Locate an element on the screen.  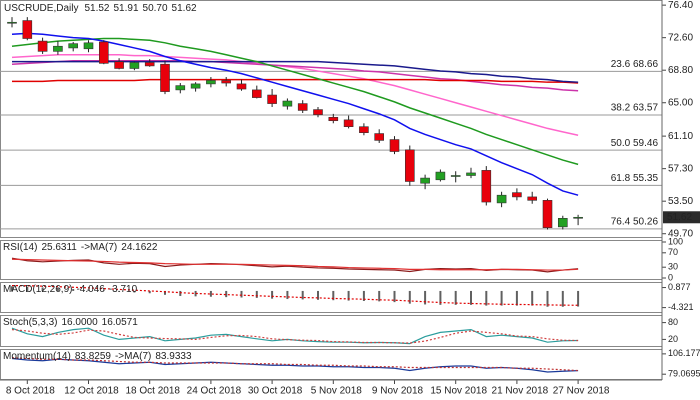
y-tick-label: 72.60 is located at coordinates (680, 37).